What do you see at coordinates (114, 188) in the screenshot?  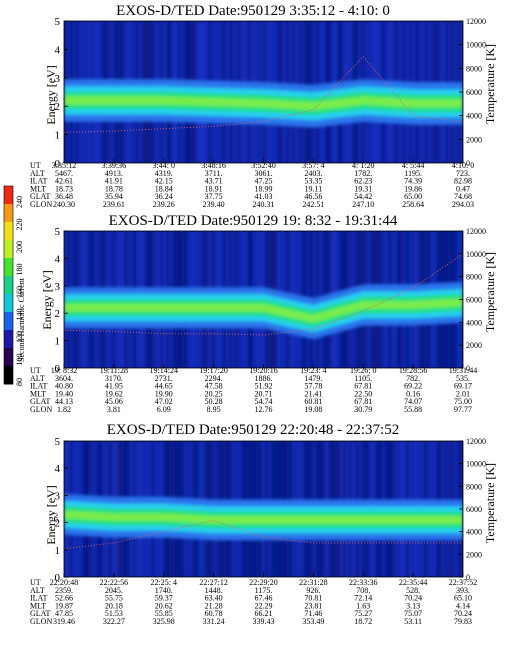 I see `ephemeris-cell: 18.78` at bounding box center [114, 188].